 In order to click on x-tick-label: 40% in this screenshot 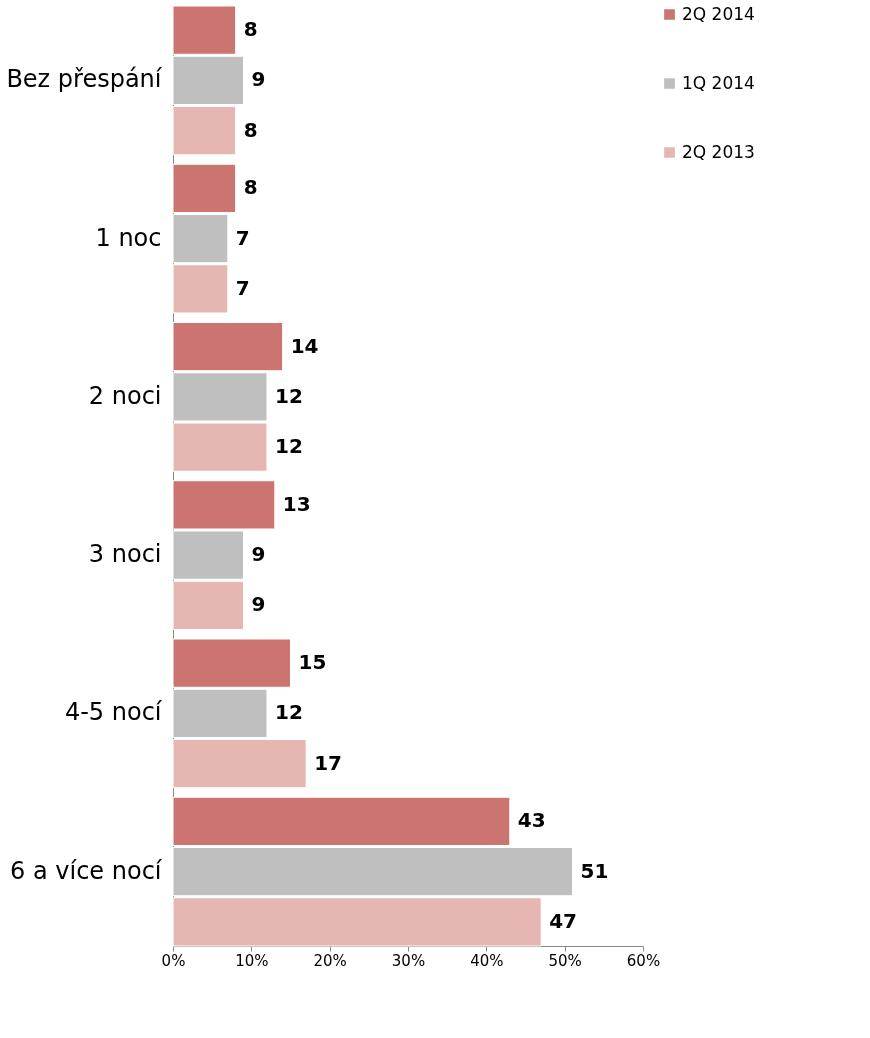, I will do `click(487, 960)`.